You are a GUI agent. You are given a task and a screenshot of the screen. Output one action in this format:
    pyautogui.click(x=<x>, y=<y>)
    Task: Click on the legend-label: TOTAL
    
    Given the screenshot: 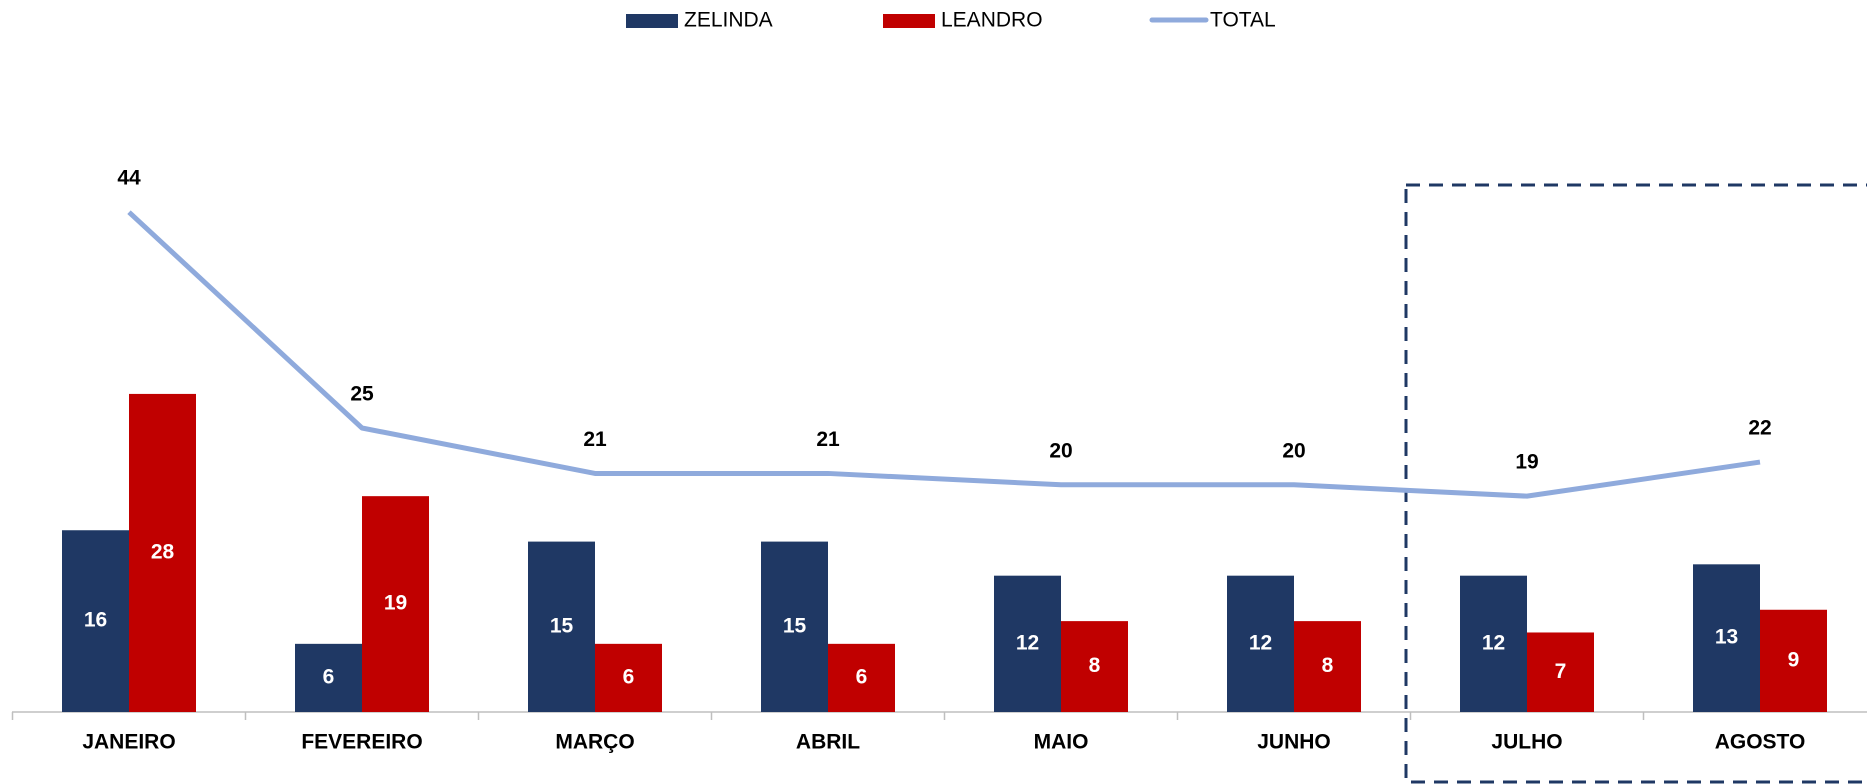 What is the action you would take?
    pyautogui.click(x=1243, y=20)
    